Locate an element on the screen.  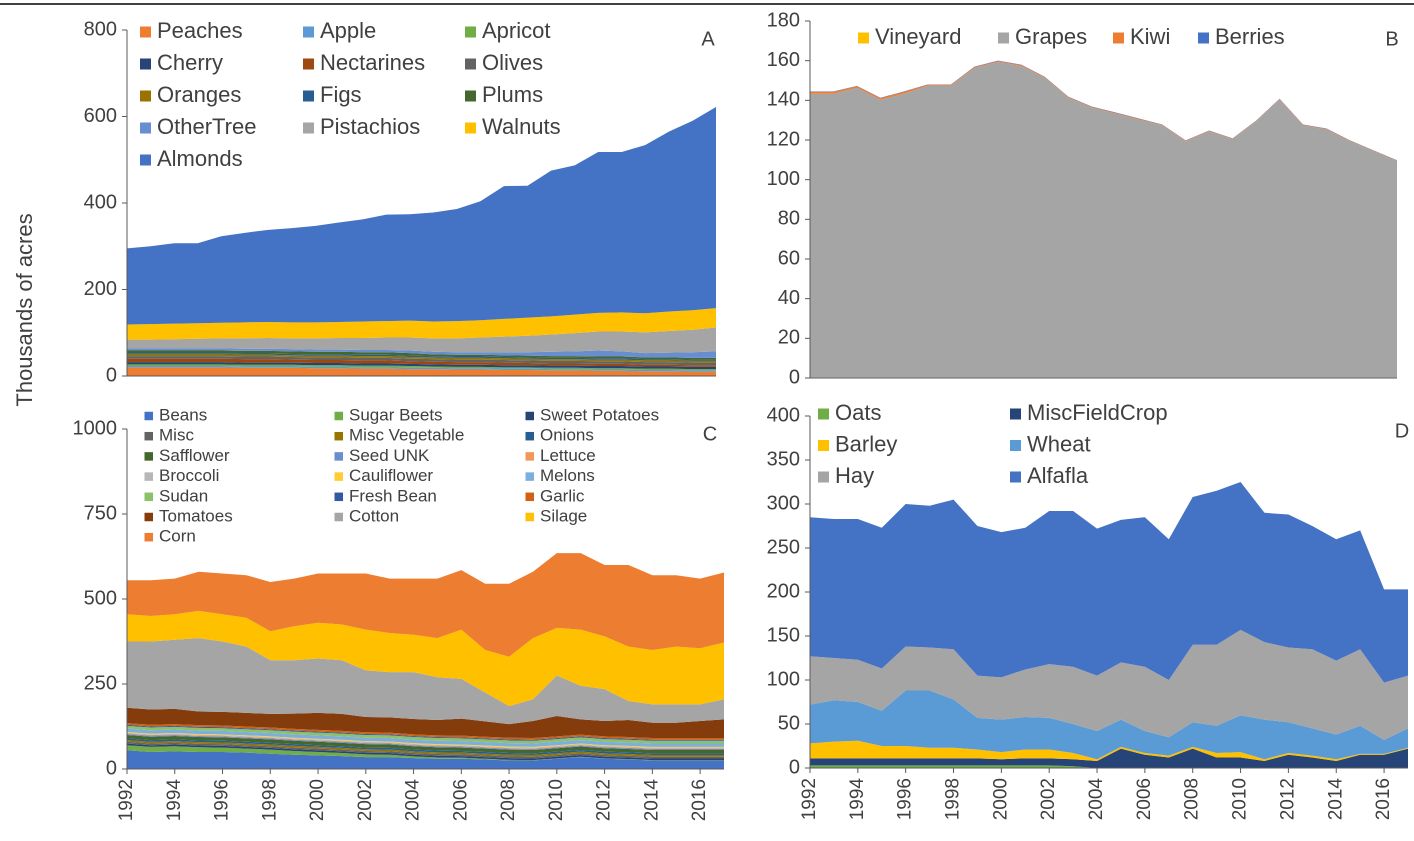
legend-label: Beans is located at coordinates (183, 414).